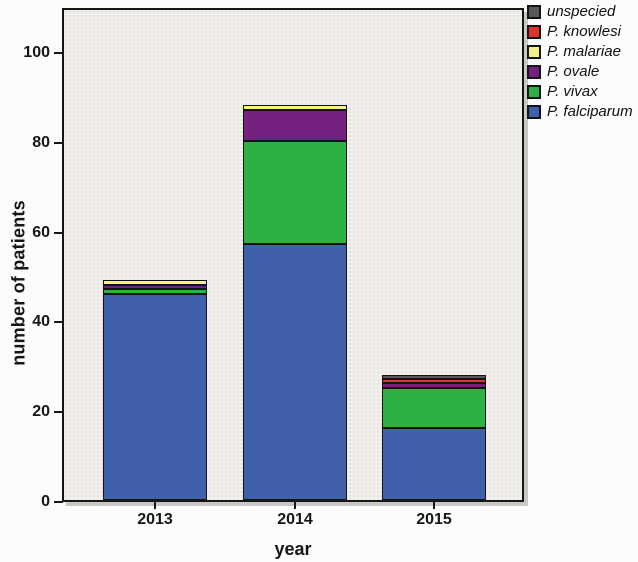 The width and height of the screenshot is (638, 562). What do you see at coordinates (573, 71) in the screenshot?
I see `legend-label: P. ovale` at bounding box center [573, 71].